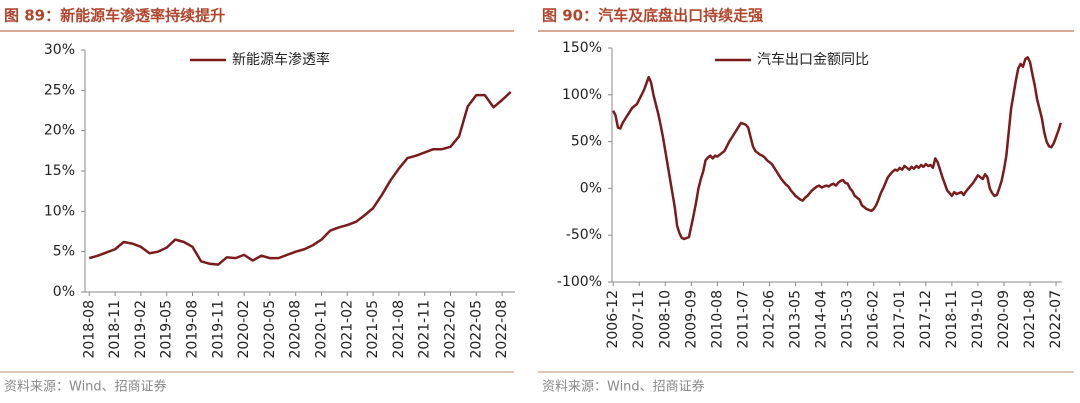 This screenshot has height=403, width=1080. What do you see at coordinates (813, 59) in the screenshot?
I see `legend-label: 汽车出口金额同比` at bounding box center [813, 59].